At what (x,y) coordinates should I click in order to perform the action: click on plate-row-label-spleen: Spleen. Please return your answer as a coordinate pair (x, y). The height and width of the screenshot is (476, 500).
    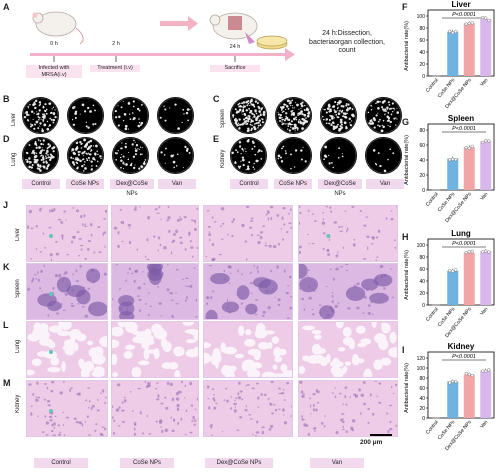
    Looking at the image, I should click on (223, 119).